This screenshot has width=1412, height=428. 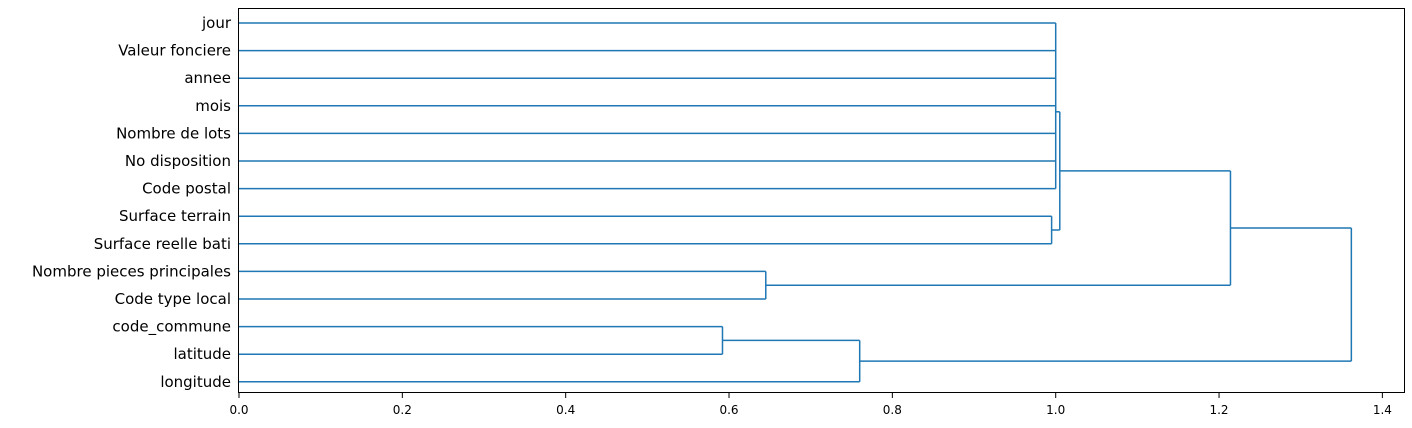 What do you see at coordinates (175, 216) in the screenshot?
I see `leaf-label-surface-terrain: Surface terrain` at bounding box center [175, 216].